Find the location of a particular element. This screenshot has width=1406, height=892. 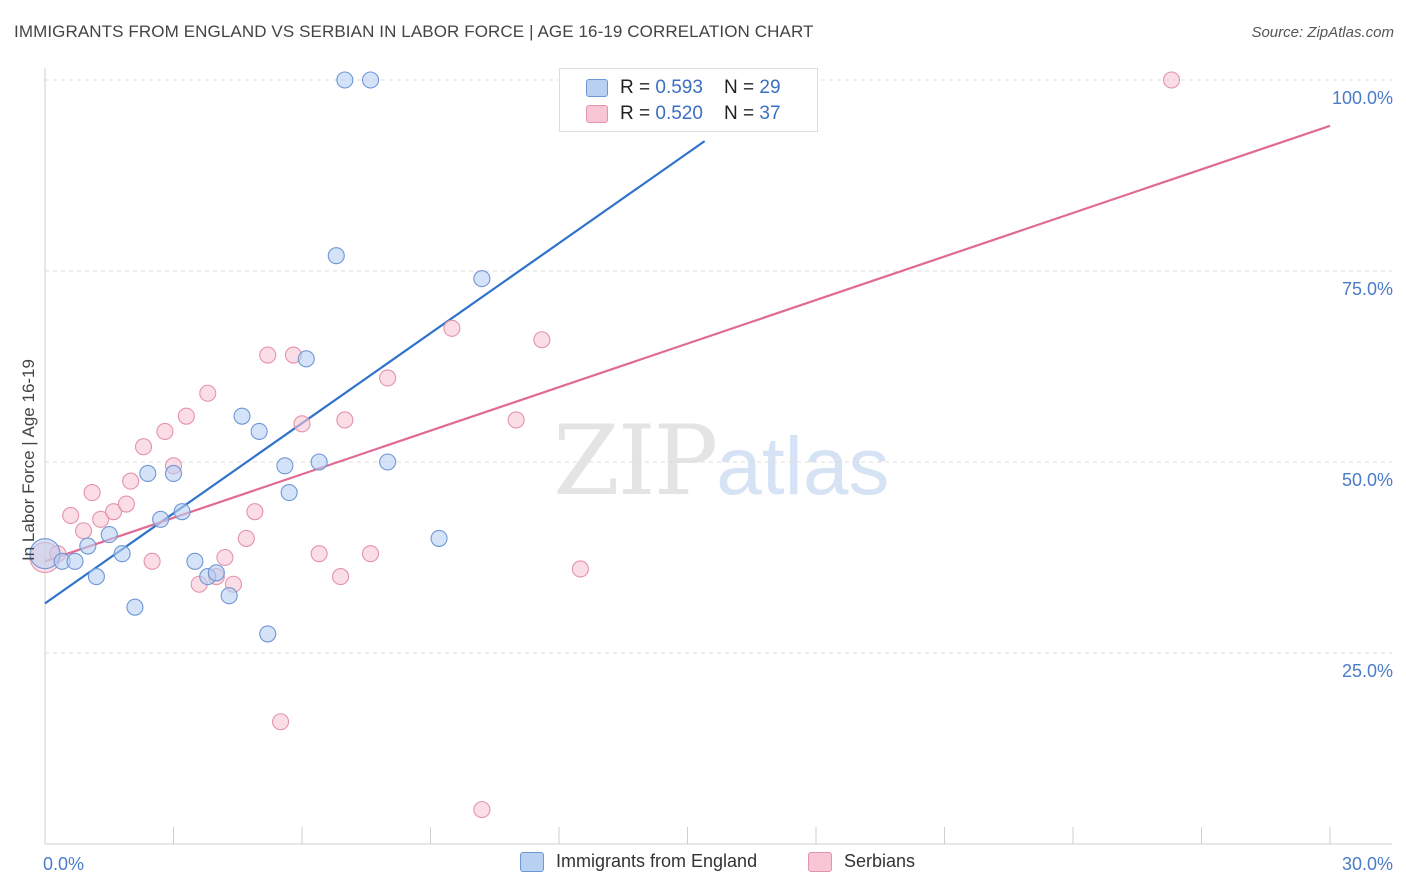

legend-label-england: Immigrants from England is located at coordinates (657, 861).